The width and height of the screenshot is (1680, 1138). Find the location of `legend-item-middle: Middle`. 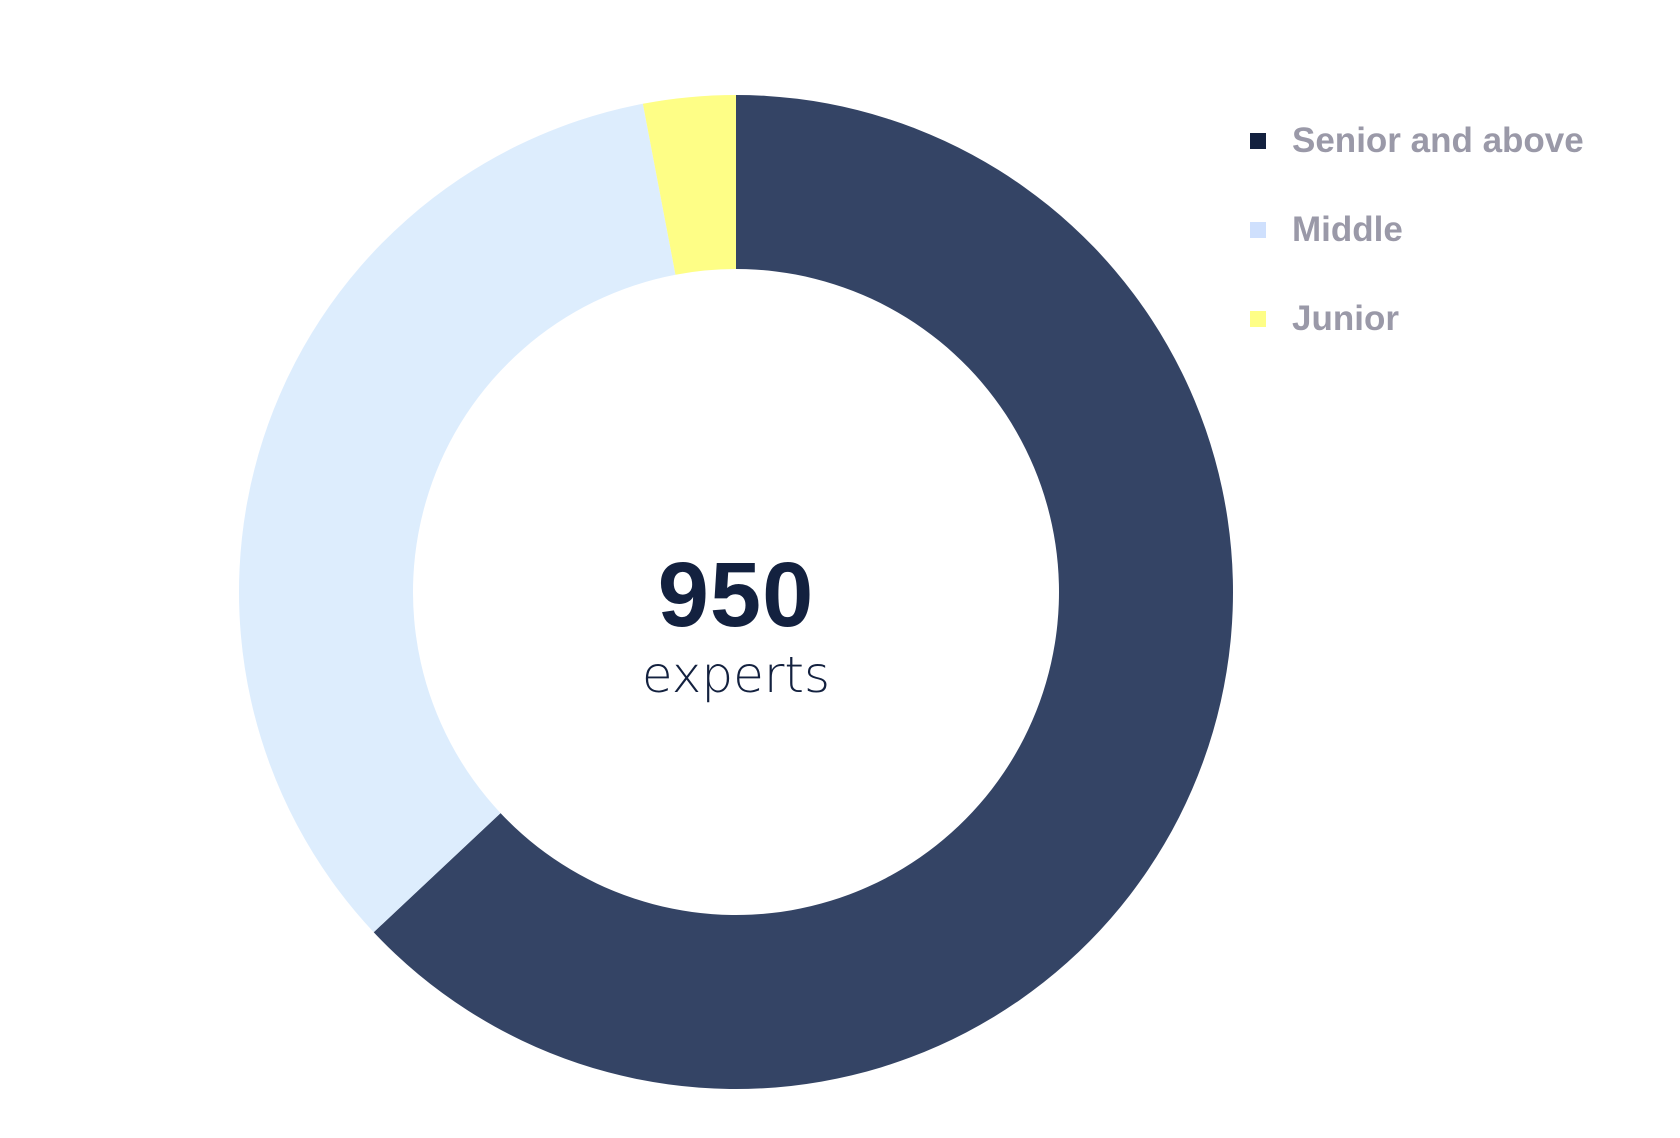

legend-item-middle: Middle is located at coordinates (1417, 229).